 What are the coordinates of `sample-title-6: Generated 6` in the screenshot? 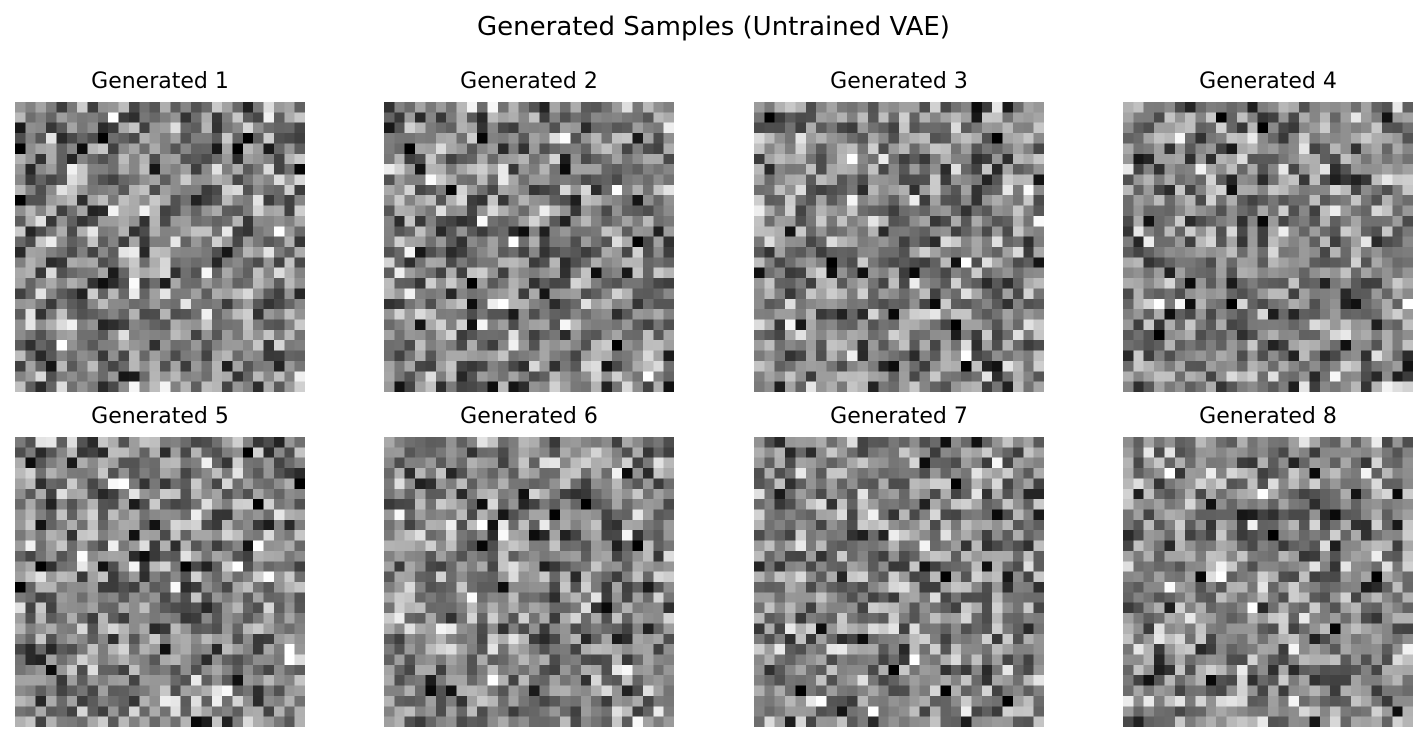 It's located at (529, 416).